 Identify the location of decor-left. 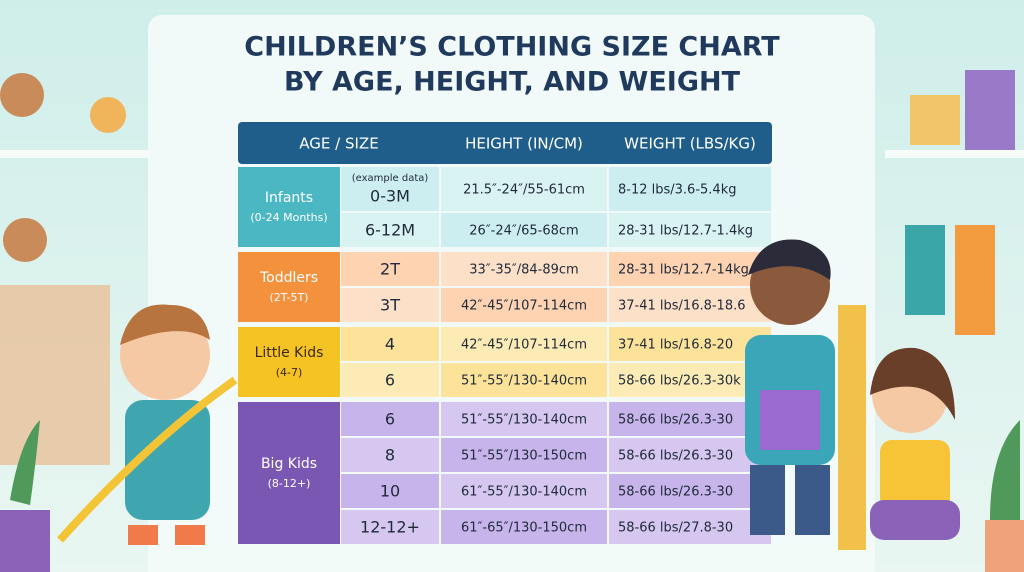
(75, 322).